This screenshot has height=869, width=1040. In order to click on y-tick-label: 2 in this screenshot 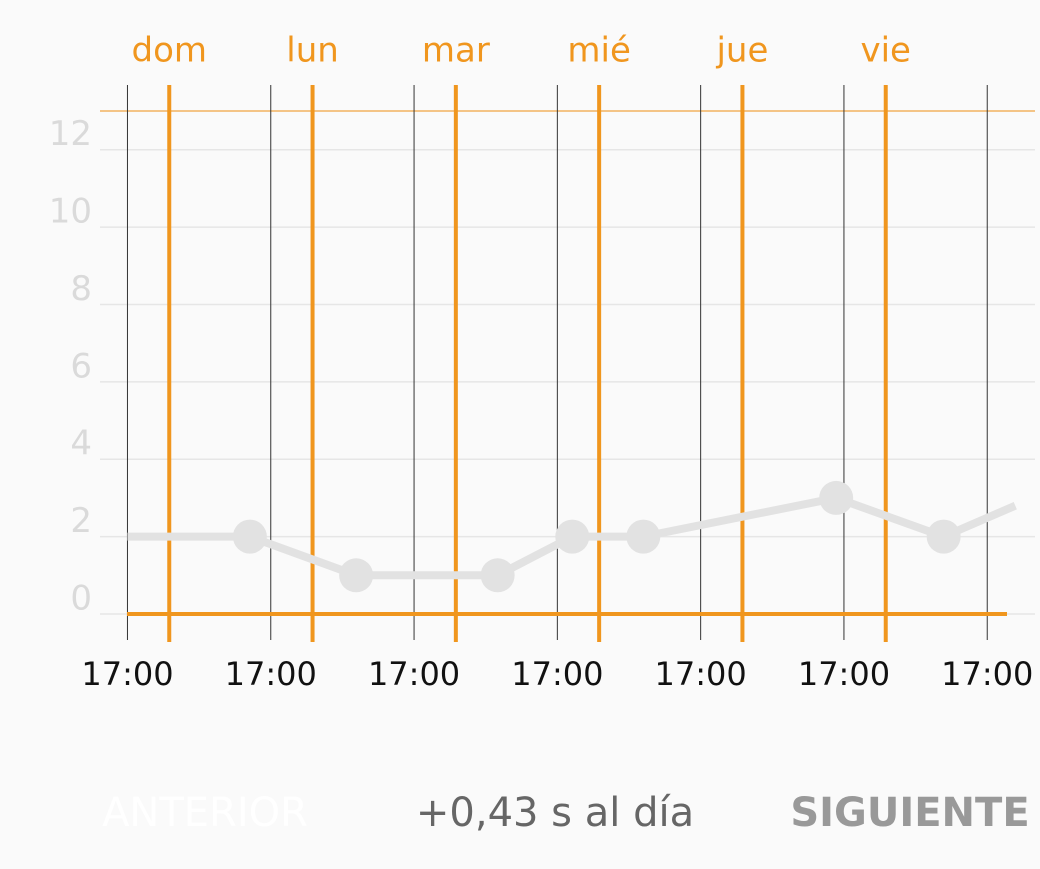, I will do `click(81, 521)`.